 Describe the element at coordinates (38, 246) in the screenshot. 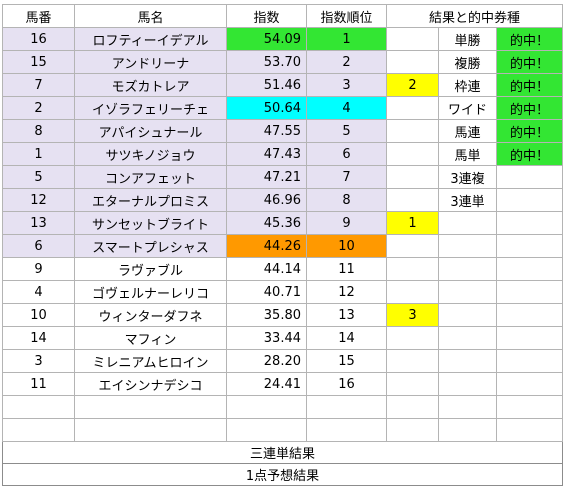

I see `cell-umaban: 6` at that location.